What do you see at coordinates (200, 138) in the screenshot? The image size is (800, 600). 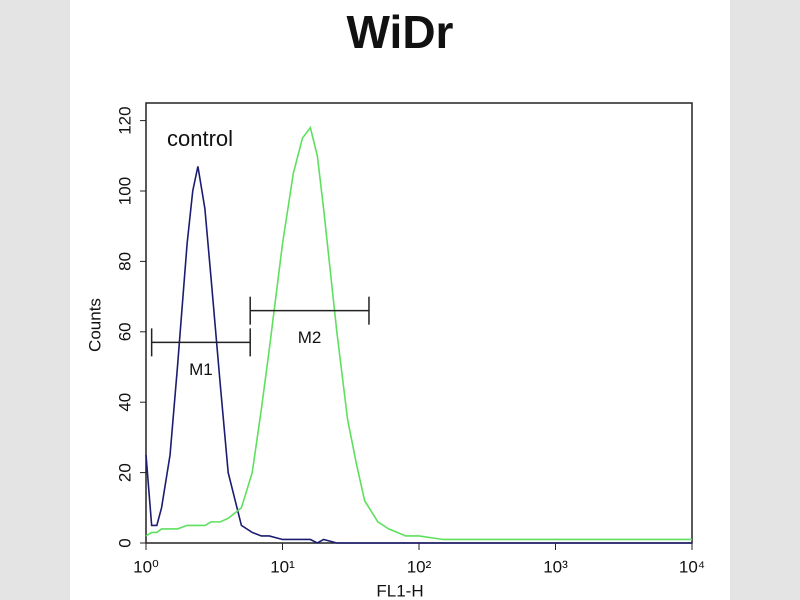 I see `series-annotation: control` at bounding box center [200, 138].